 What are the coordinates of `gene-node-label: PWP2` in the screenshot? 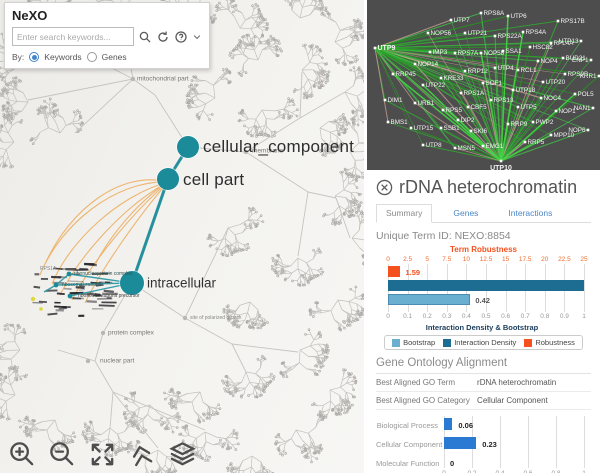 It's located at (545, 122).